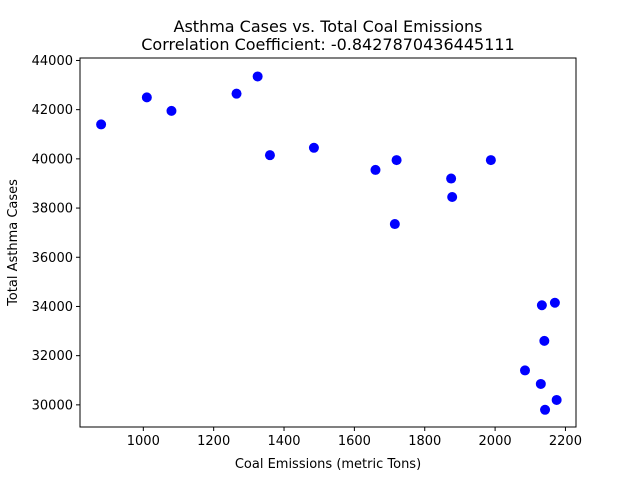 The width and height of the screenshot is (640, 480). Describe the element at coordinates (213, 441) in the screenshot. I see `x-tick-label: 1200` at that location.